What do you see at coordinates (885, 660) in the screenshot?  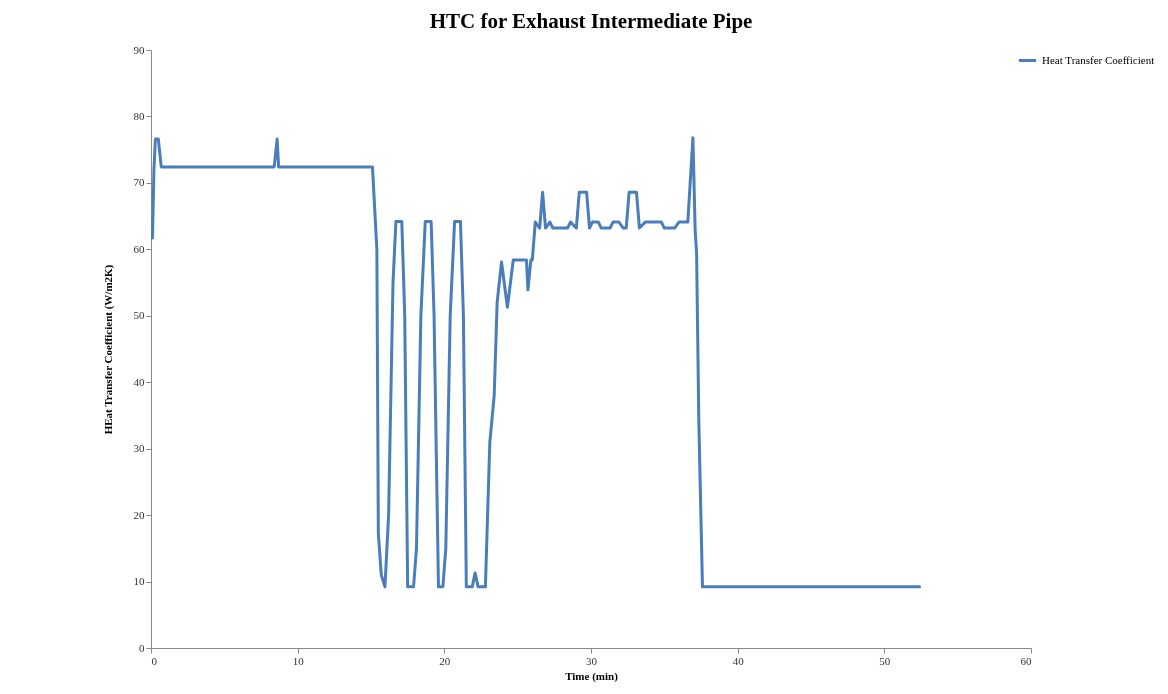 I see `x-tick-label: 50` at bounding box center [885, 660].